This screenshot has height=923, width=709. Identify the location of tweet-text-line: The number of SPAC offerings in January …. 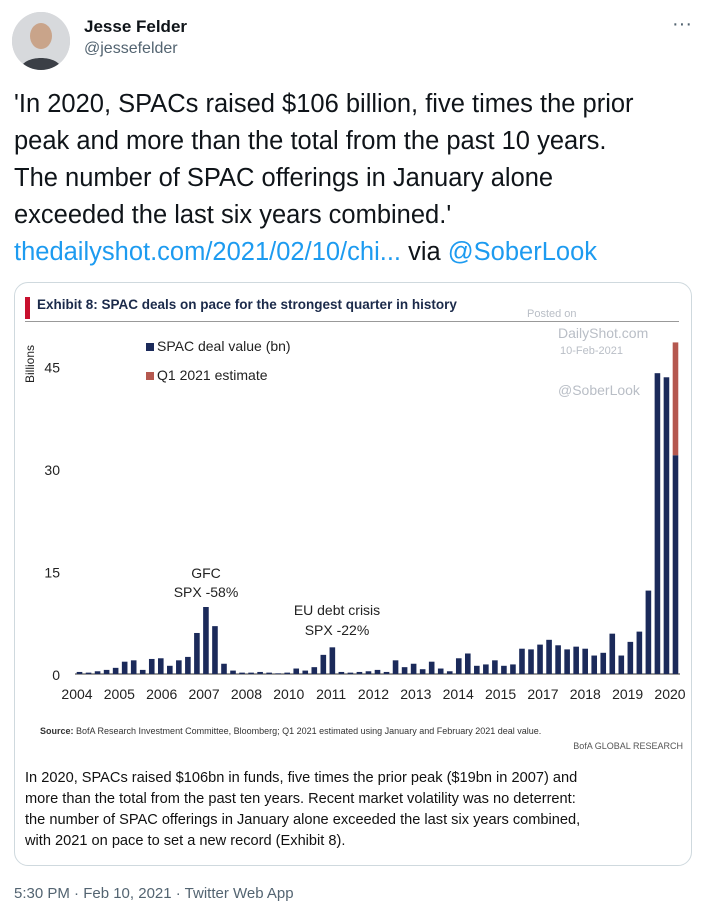
(284, 178).